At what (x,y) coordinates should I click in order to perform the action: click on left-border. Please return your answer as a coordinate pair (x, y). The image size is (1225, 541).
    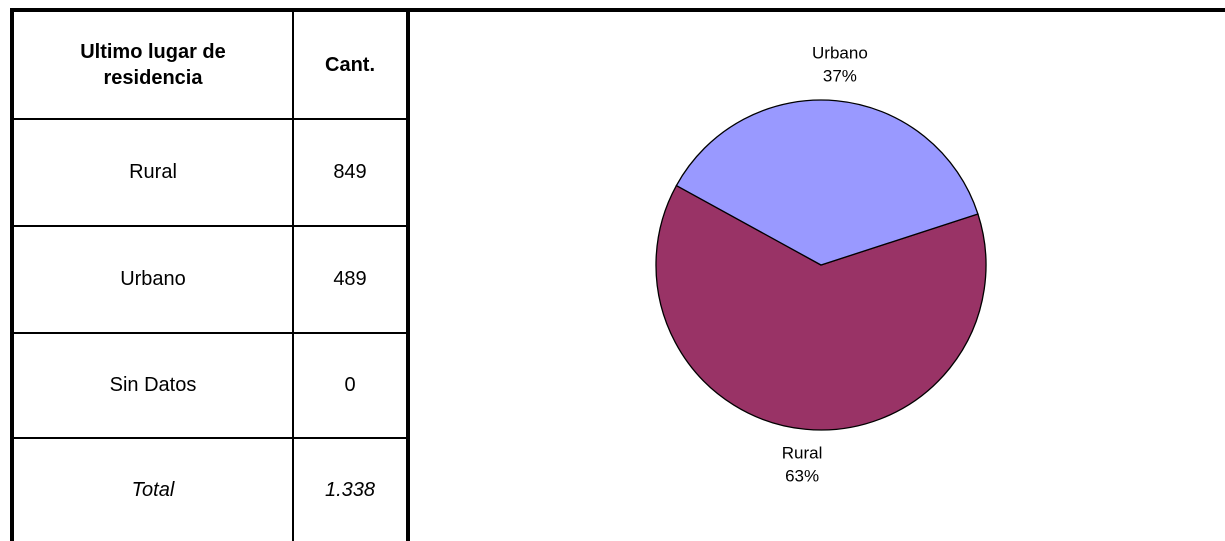
    Looking at the image, I should click on (12, 274).